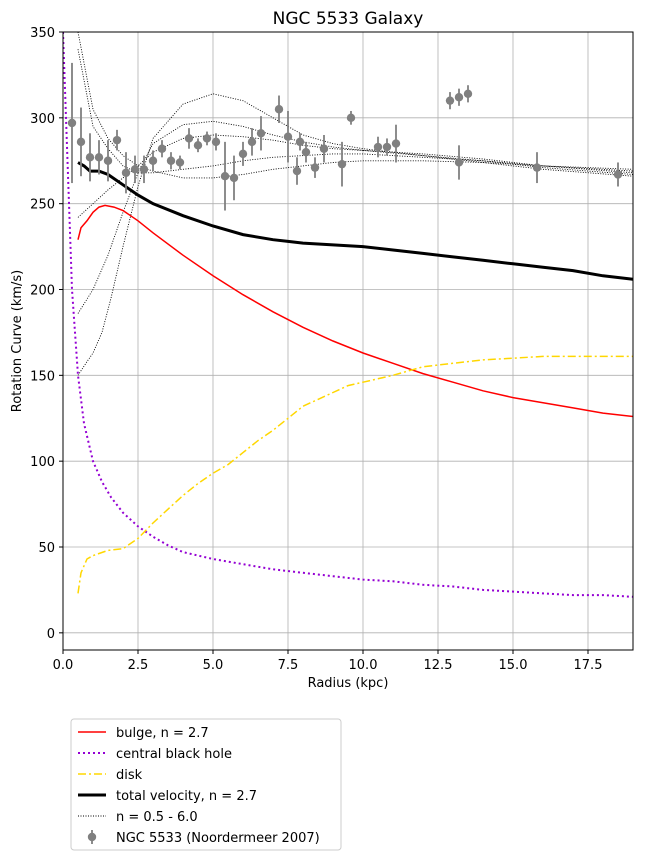  I want to click on y-tick-label: 300, so click(42, 119).